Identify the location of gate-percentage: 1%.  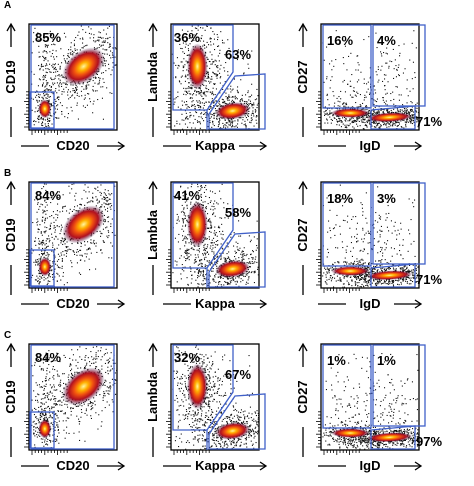
(336, 360).